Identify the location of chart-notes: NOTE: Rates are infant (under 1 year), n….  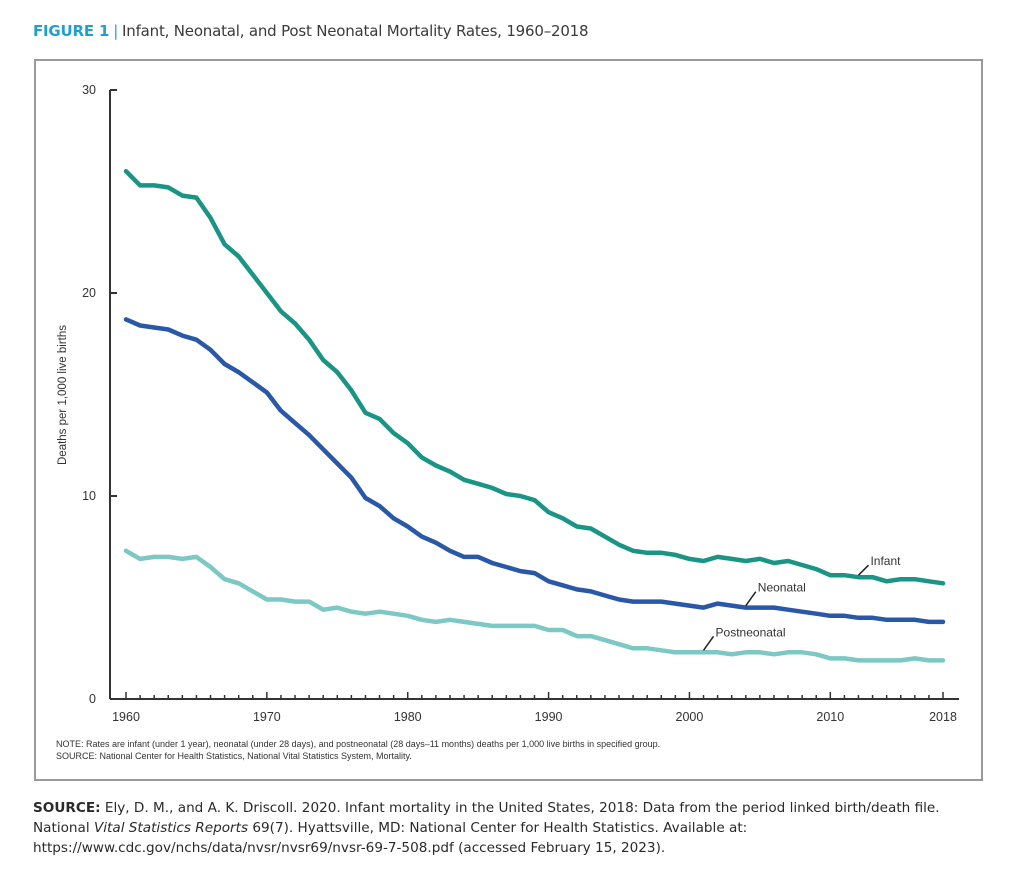
(358, 750).